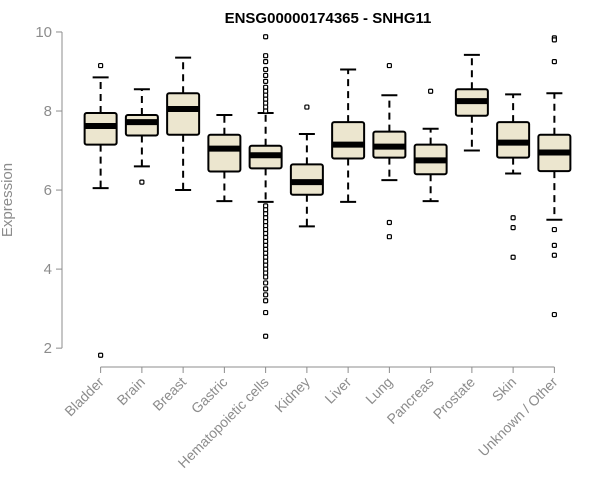  Describe the element at coordinates (513, 176) in the screenshot. I see `box-skin` at that location.